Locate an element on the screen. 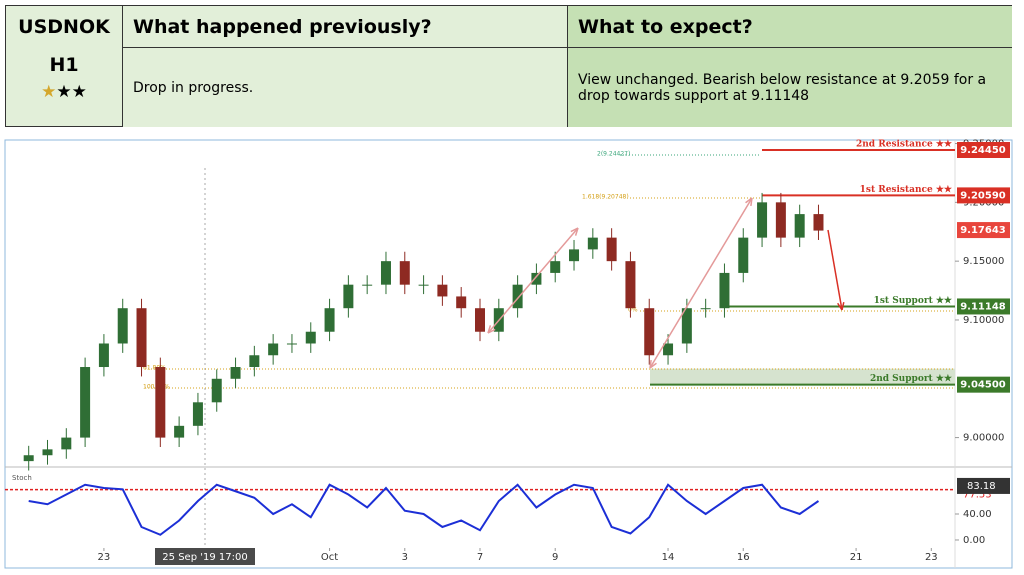 The width and height of the screenshot is (1024, 575). crosshair-box is located at coordinates (205, 556).